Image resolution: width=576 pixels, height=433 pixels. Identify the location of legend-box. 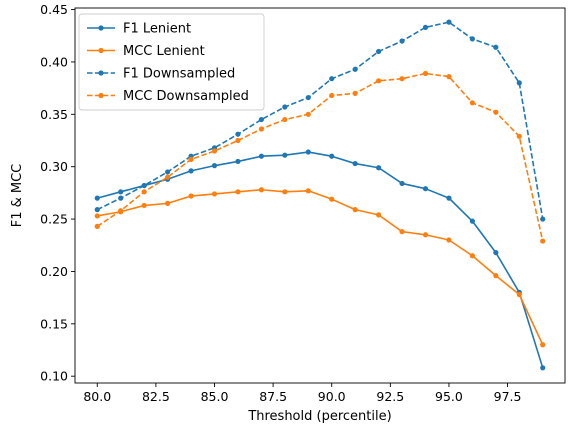
(171, 62).